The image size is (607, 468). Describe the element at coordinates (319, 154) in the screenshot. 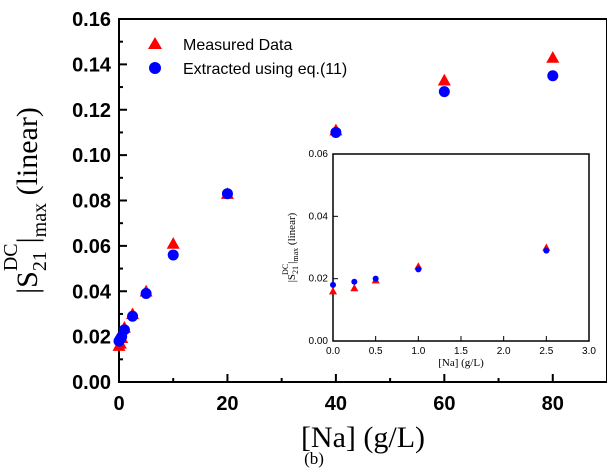

I see `inset-y-tick-label: 0.06` at that location.